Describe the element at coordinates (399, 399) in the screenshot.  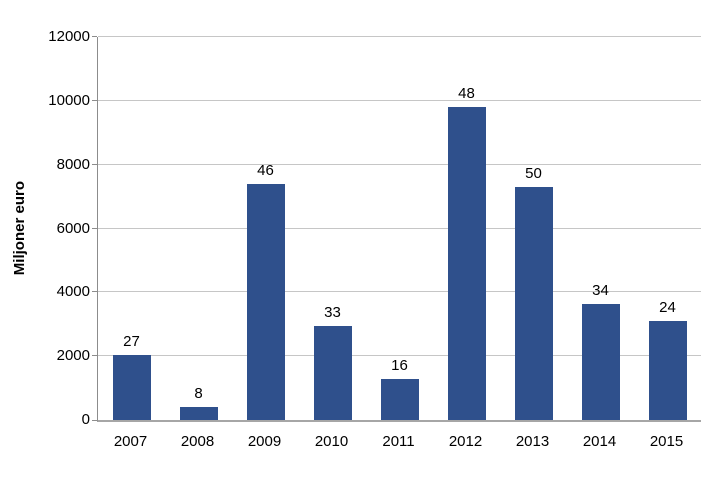
I see `bar-2011` at that location.